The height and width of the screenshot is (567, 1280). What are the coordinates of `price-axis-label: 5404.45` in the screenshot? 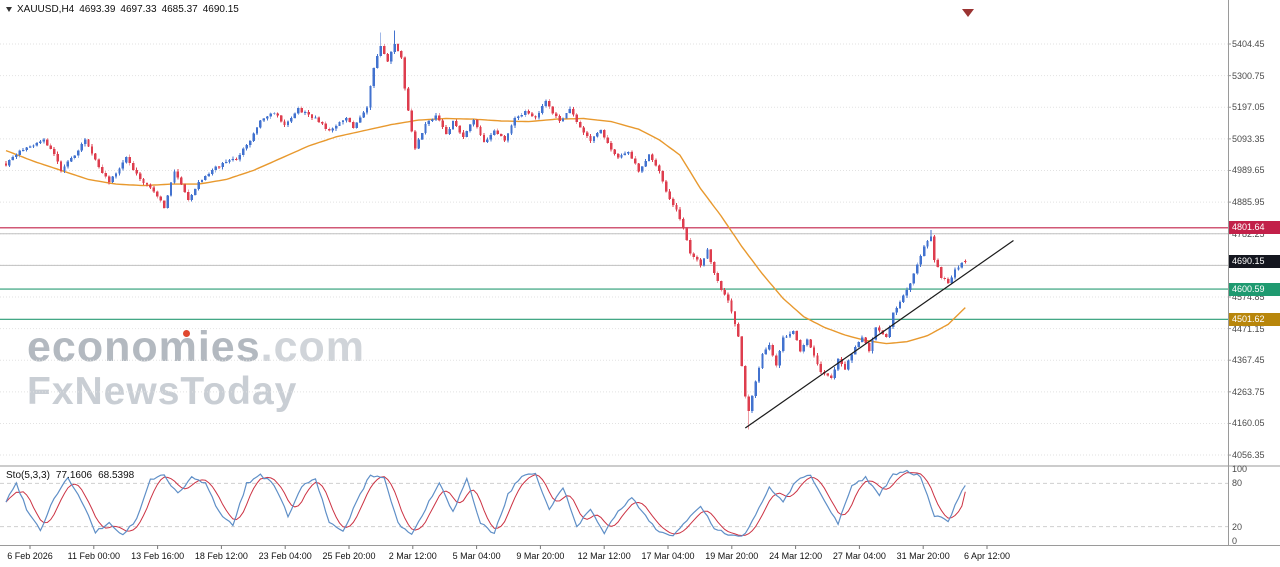 It's located at (1248, 44).